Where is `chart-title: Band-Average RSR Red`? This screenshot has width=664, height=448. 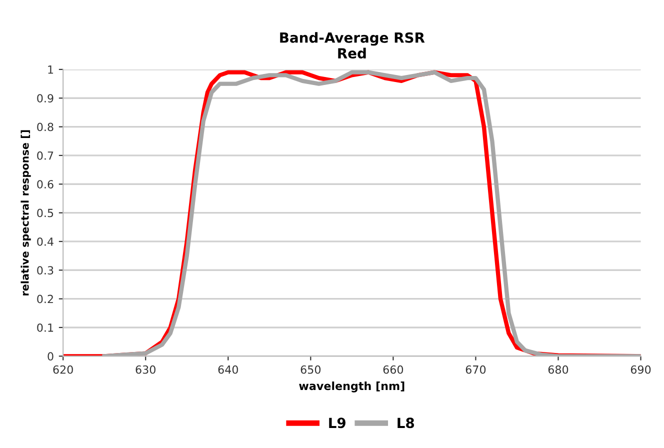 chart-title: Band-Average RSR Red is located at coordinates (352, 45).